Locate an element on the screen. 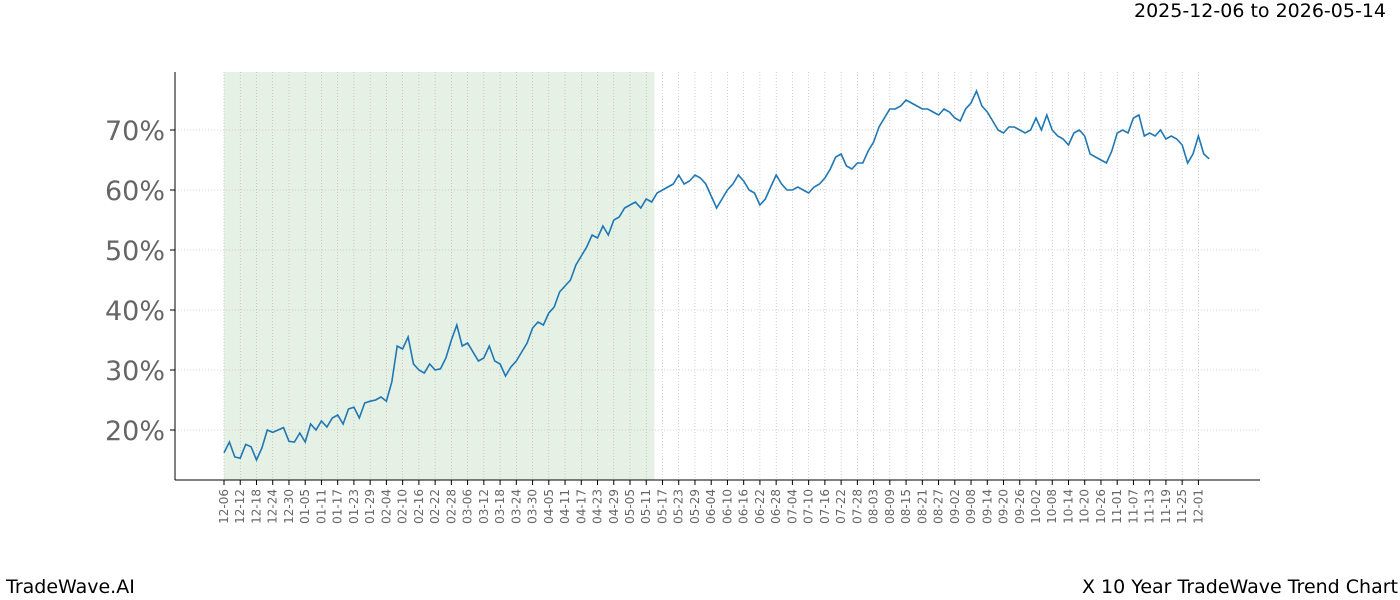 The height and width of the screenshot is (600, 1400). x-tick-label: 06-22 is located at coordinates (760, 506).